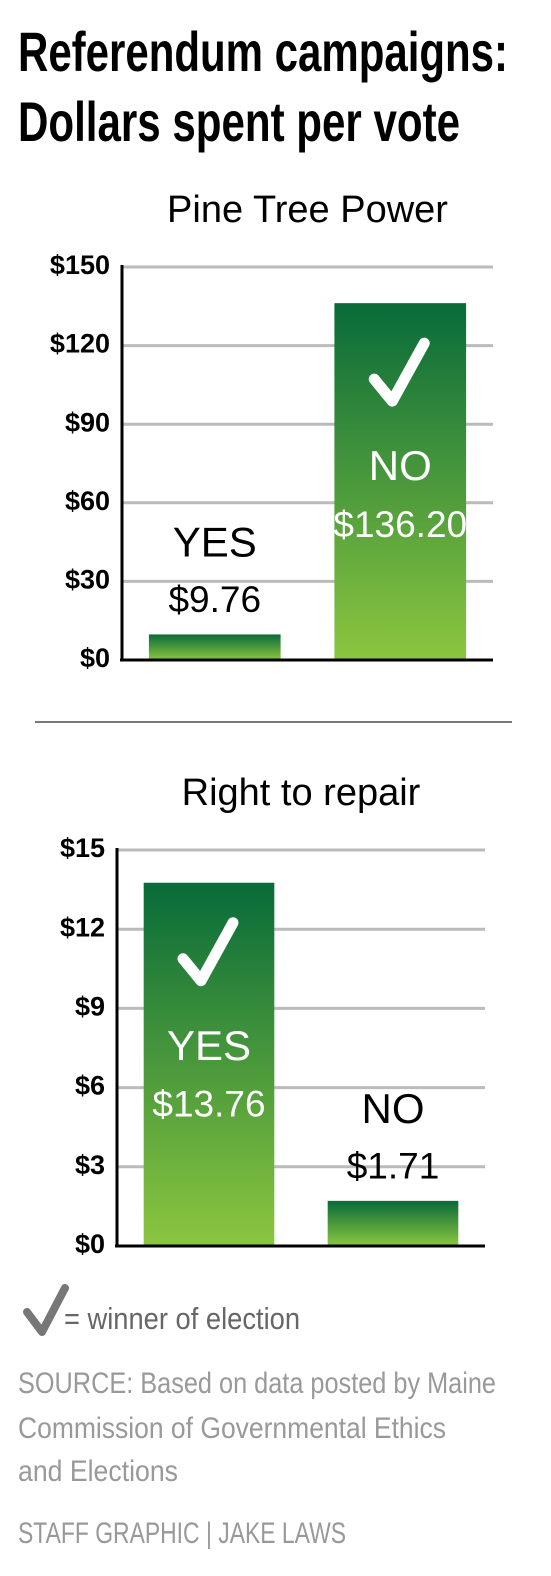  Describe the element at coordinates (208, 1104) in the screenshot. I see `value-label: $13.76` at that location.